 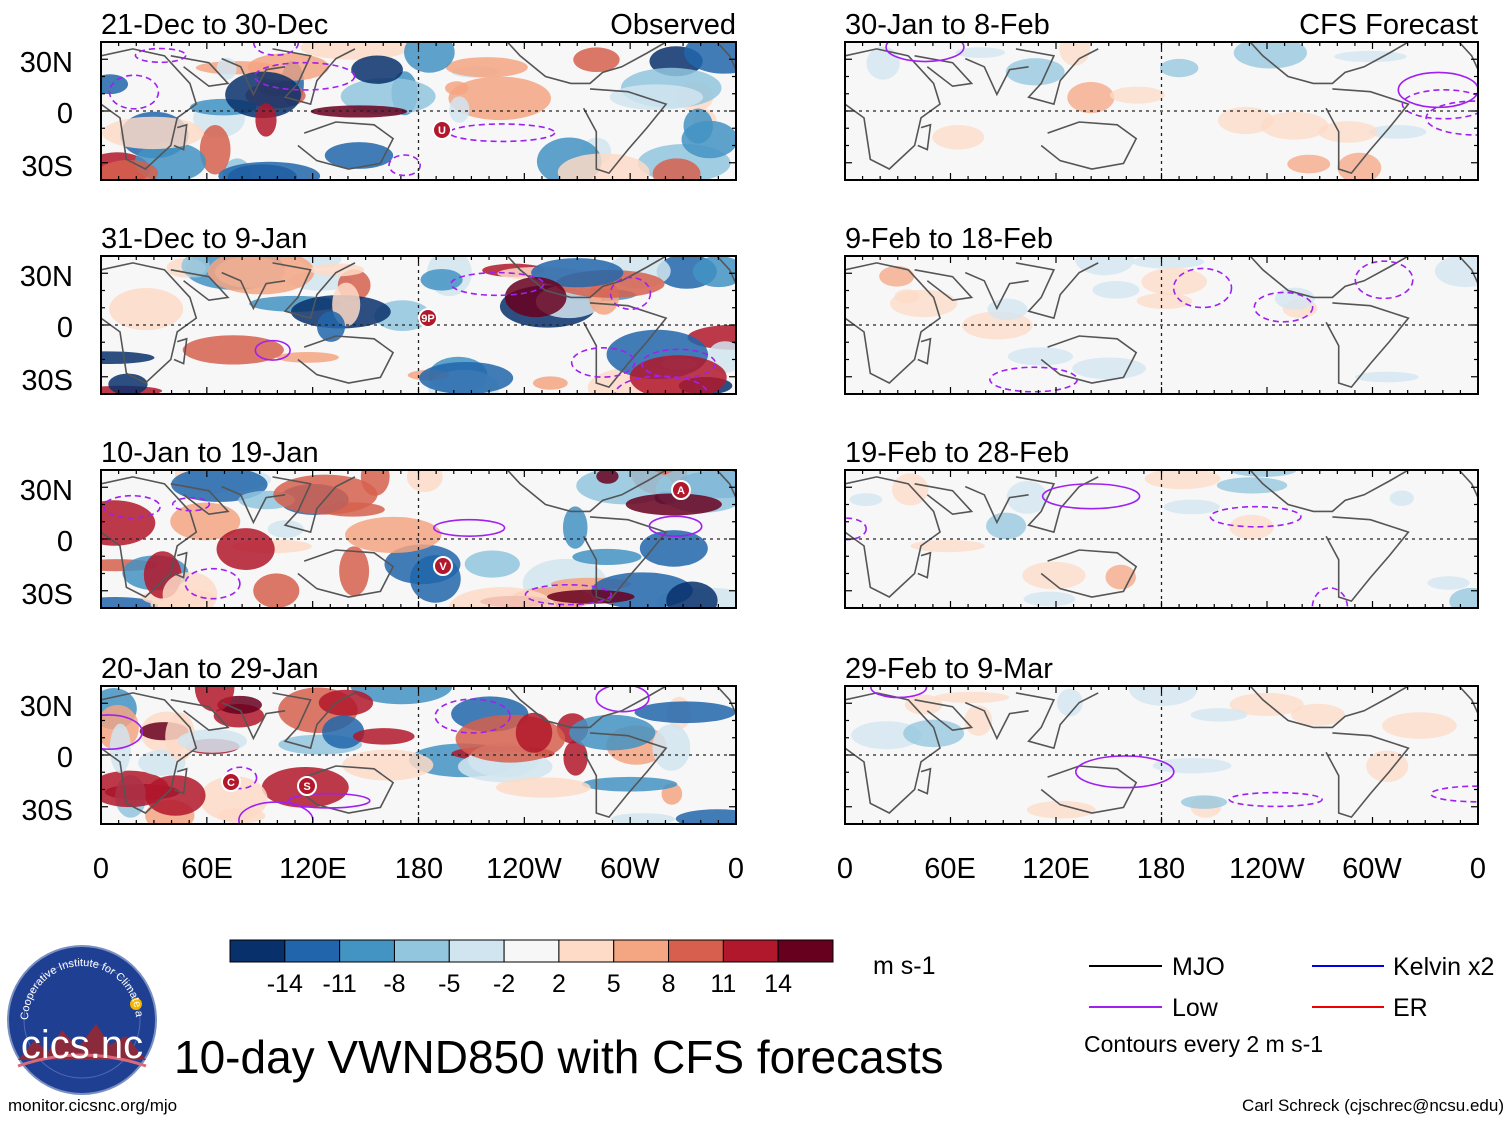 I want to click on storm-marker-label: C, so click(x=231, y=783).